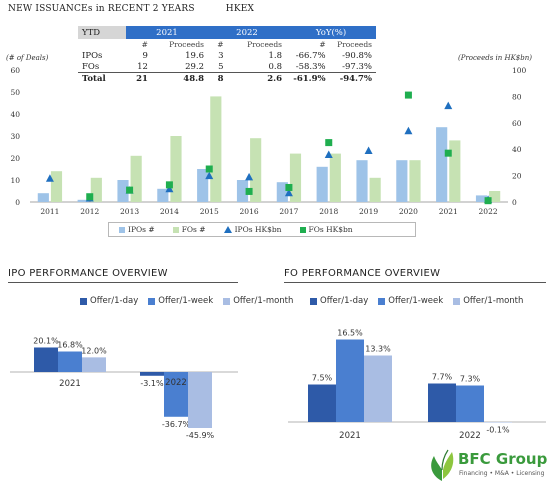 The height and width of the screenshot is (488, 555). What do you see at coordinates (227, 78) in the screenshot?
I see `table-row-total: Total 21 48.8 8 2.6 -61.9% -94.7%` at bounding box center [227, 78].